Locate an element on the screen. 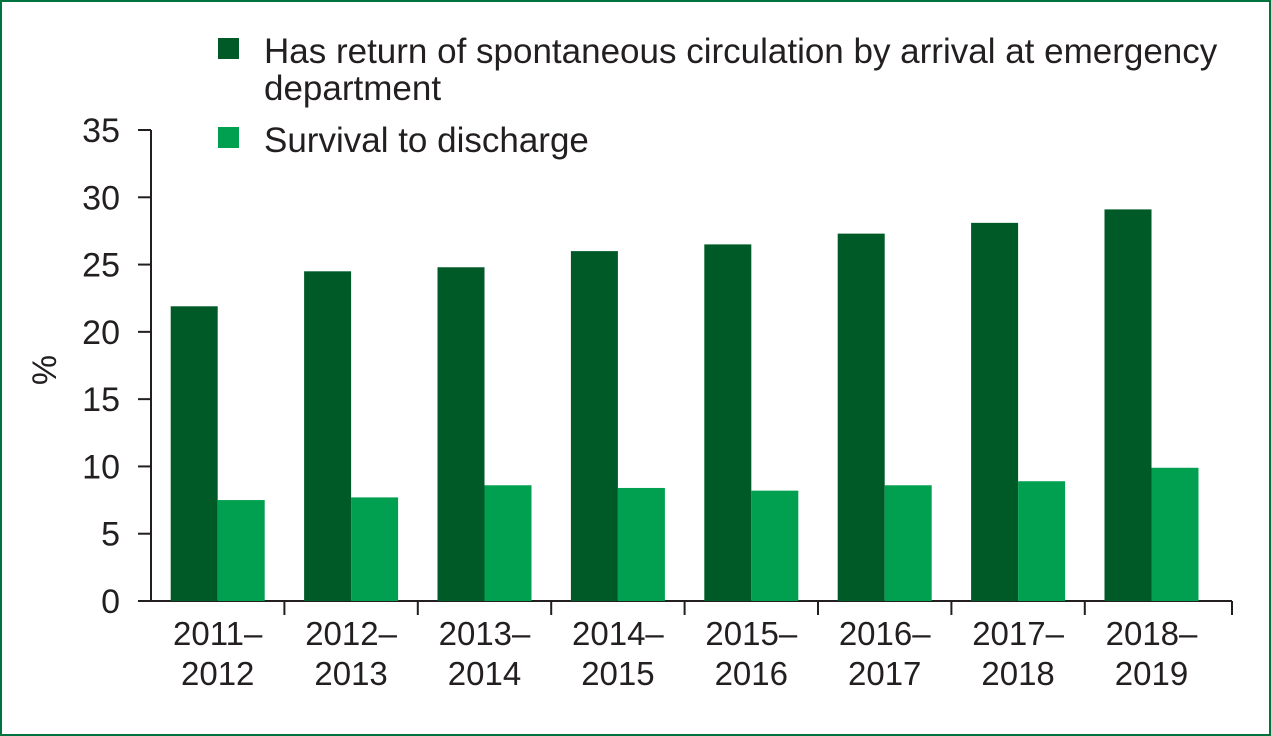 The width and height of the screenshot is (1271, 736). x-tick-label: 2015– is located at coordinates (751, 633).